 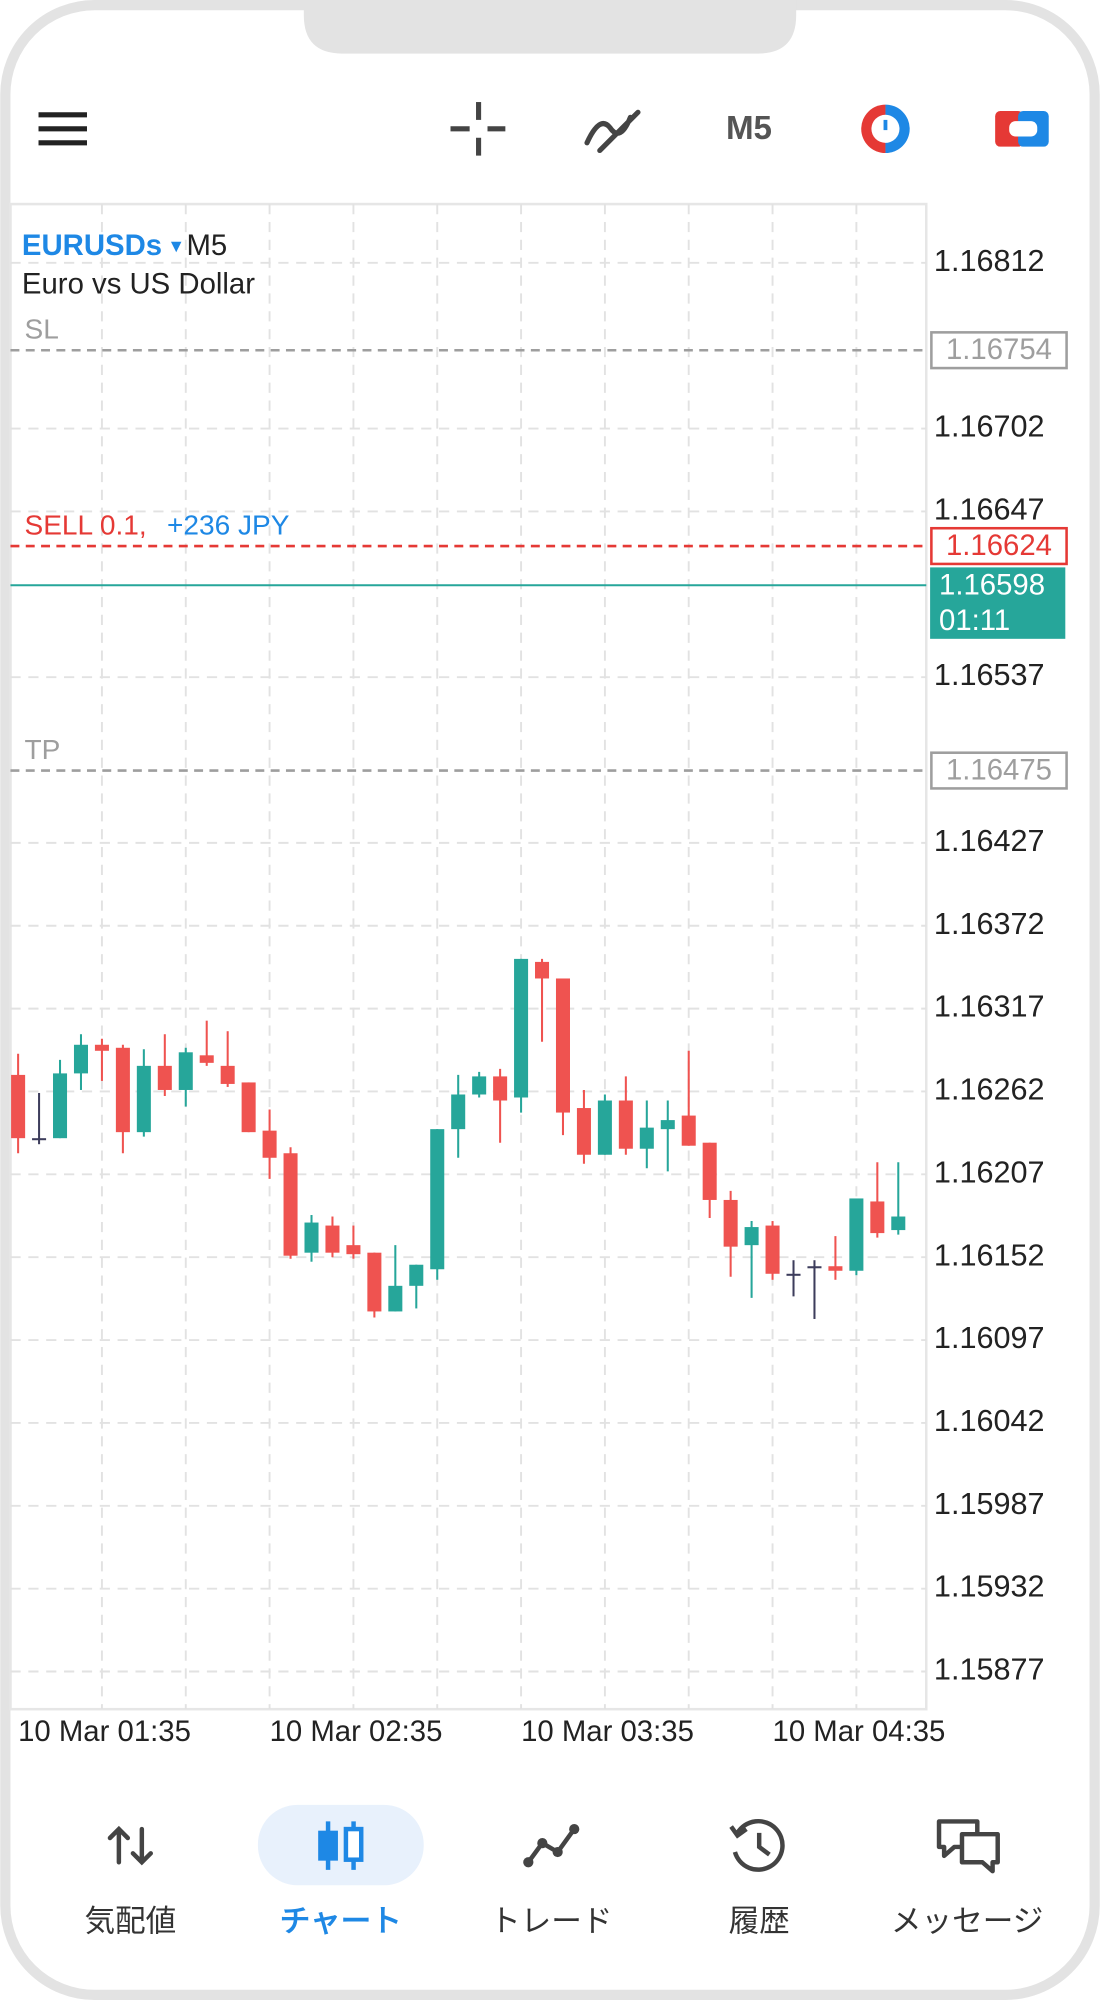 I want to click on x-tick-label: 10 Mar 04:35, so click(x=859, y=1731).